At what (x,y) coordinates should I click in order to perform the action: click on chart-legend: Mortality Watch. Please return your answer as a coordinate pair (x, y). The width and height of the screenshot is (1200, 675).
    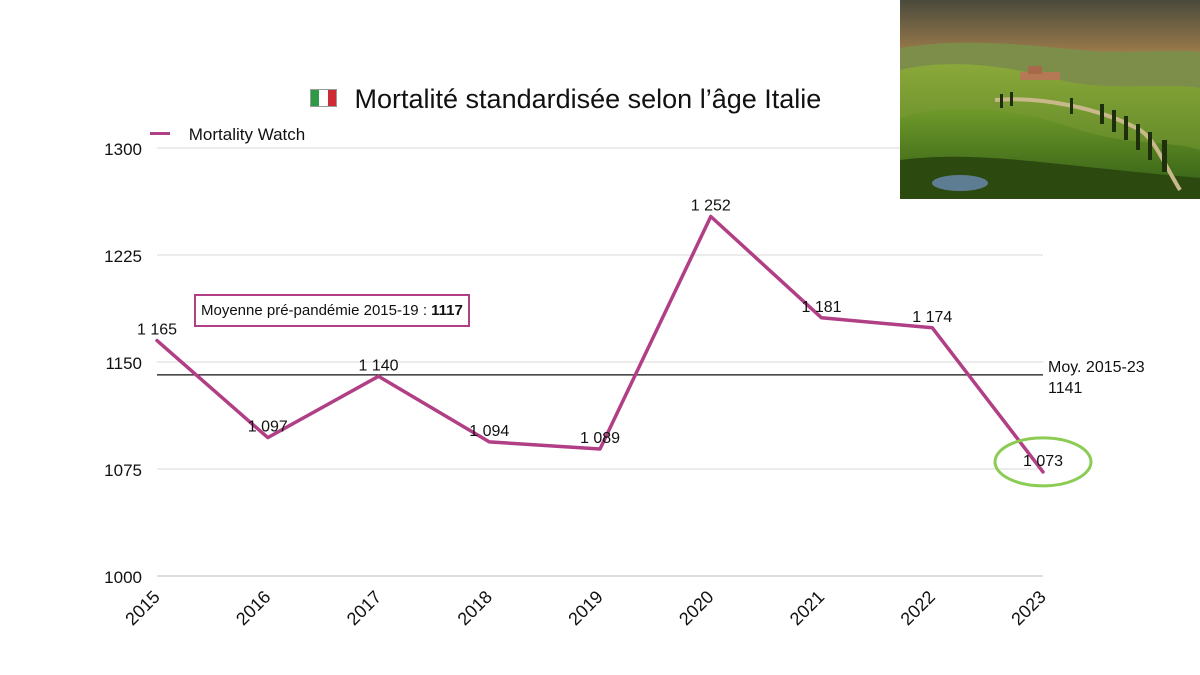
    Looking at the image, I should click on (227, 135).